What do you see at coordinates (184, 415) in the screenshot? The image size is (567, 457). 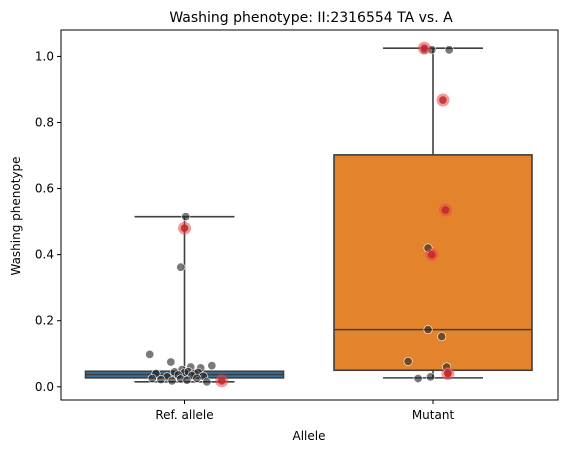 I see `x-tick-label: Ref. allele` at bounding box center [184, 415].